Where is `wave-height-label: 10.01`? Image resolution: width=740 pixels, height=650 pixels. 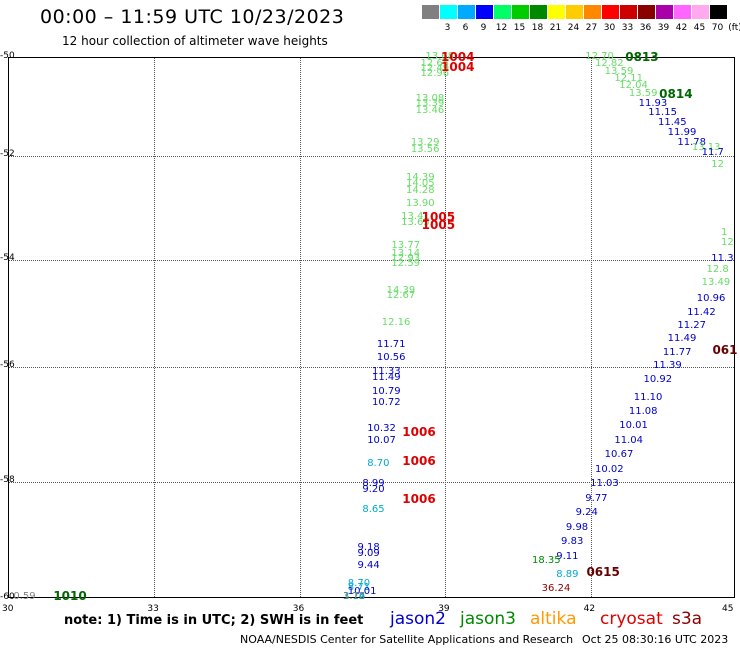
wave-height-label: 10.01 is located at coordinates (362, 591).